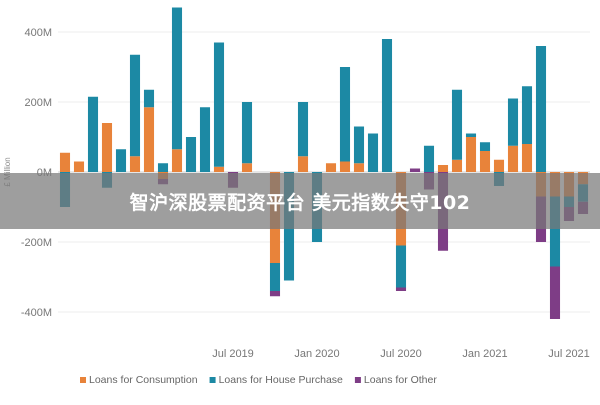  I want to click on x-tick-label: Jul 2021, so click(569, 354).